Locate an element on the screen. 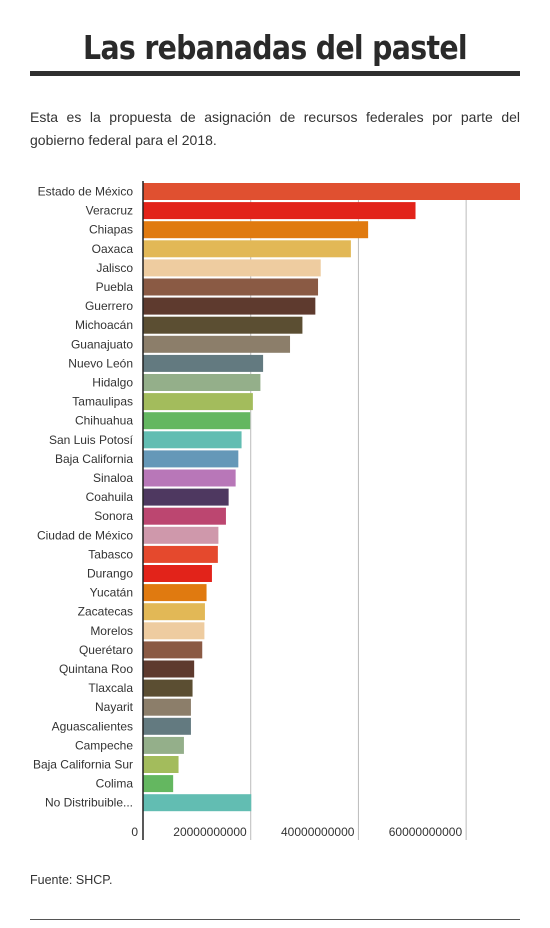  page-title: Las rebanadas del pastel is located at coordinates (275, 47).